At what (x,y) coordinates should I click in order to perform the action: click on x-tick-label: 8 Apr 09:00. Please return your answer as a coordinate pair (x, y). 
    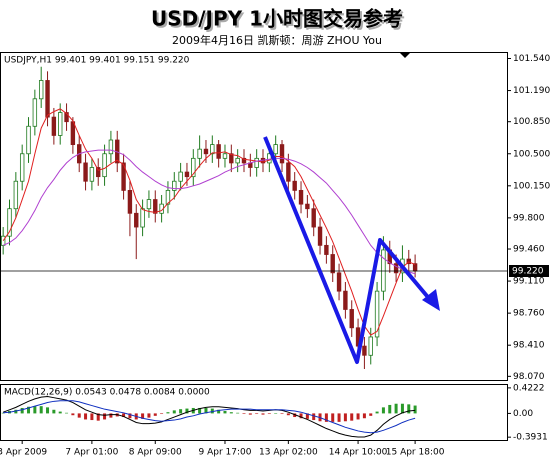
    Looking at the image, I should click on (155, 453).